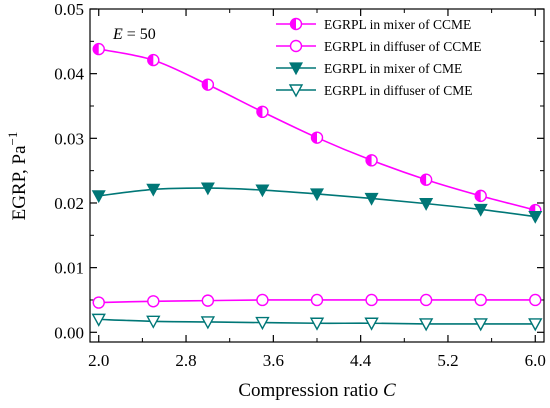 Image resolution: width=550 pixels, height=408 pixels. Describe the element at coordinates (398, 90) in the screenshot. I see `legend-label: EGRPL in diffuser of CME` at that location.